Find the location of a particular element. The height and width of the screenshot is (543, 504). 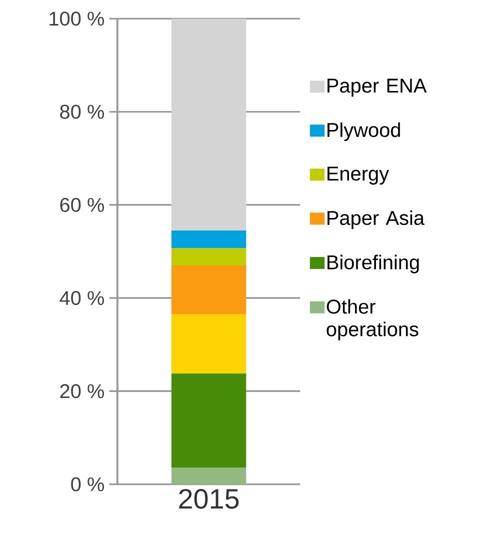

y-tick-label: 60 % is located at coordinates (82, 205).